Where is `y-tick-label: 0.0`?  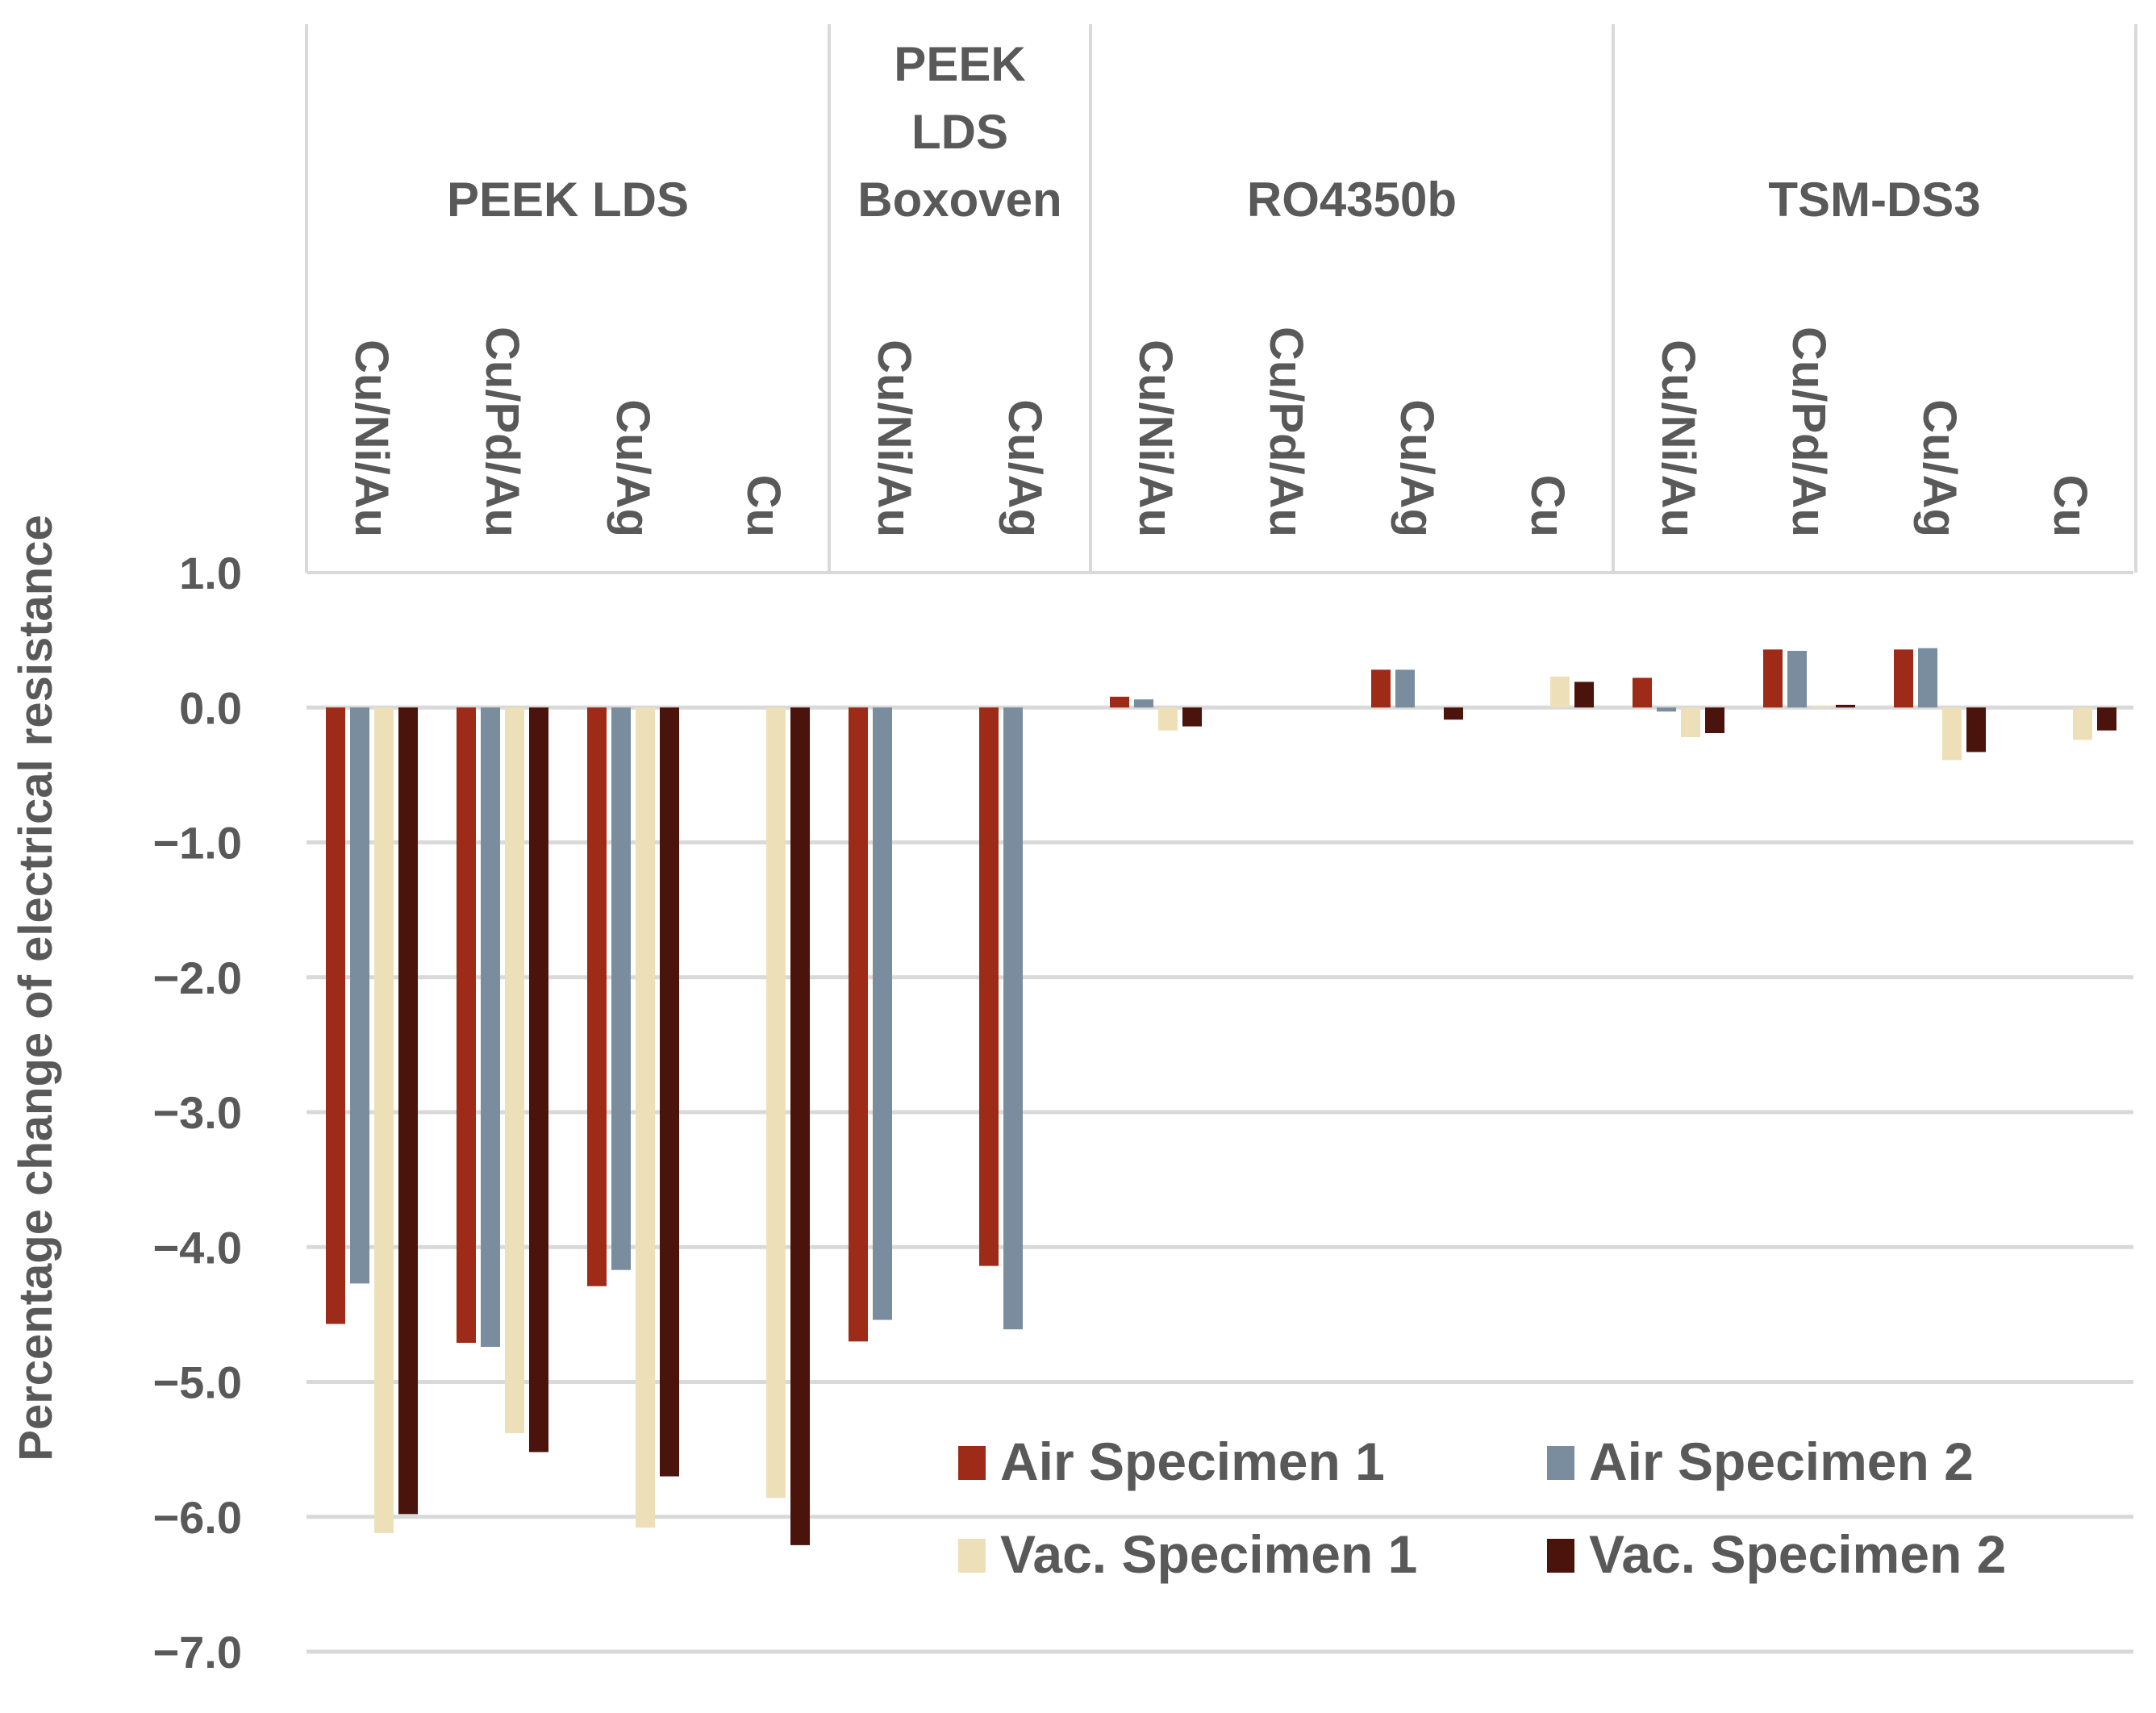 y-tick-label: 0.0 is located at coordinates (211, 707).